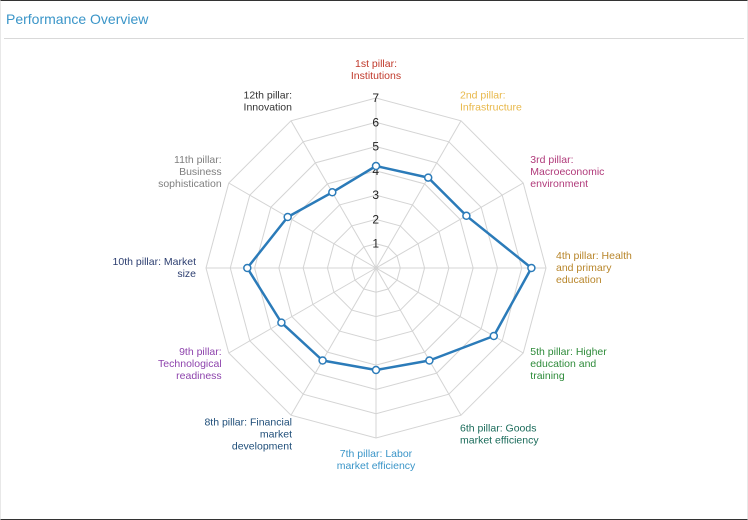 The height and width of the screenshot is (520, 748). Describe the element at coordinates (375, 147) in the screenshot. I see `axis-tick-label: 5` at that location.